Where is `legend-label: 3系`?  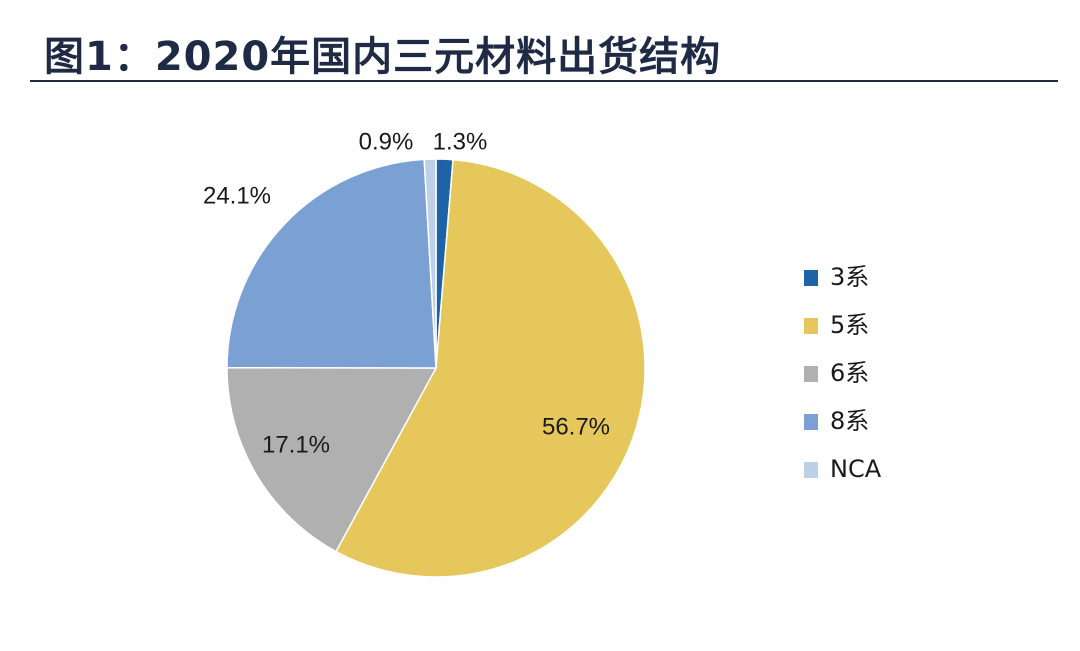 legend-label: 3系 is located at coordinates (849, 277).